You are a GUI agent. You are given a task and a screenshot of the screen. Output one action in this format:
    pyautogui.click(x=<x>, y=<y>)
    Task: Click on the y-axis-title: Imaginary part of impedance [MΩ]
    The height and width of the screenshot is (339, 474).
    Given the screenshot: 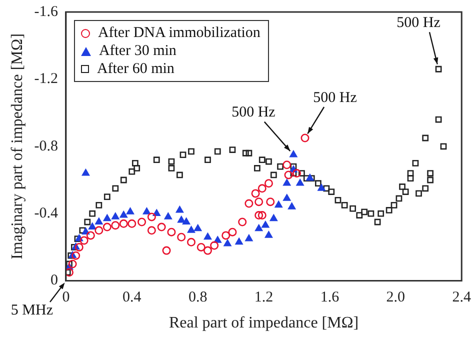 What is the action you would take?
    pyautogui.click(x=17, y=146)
    